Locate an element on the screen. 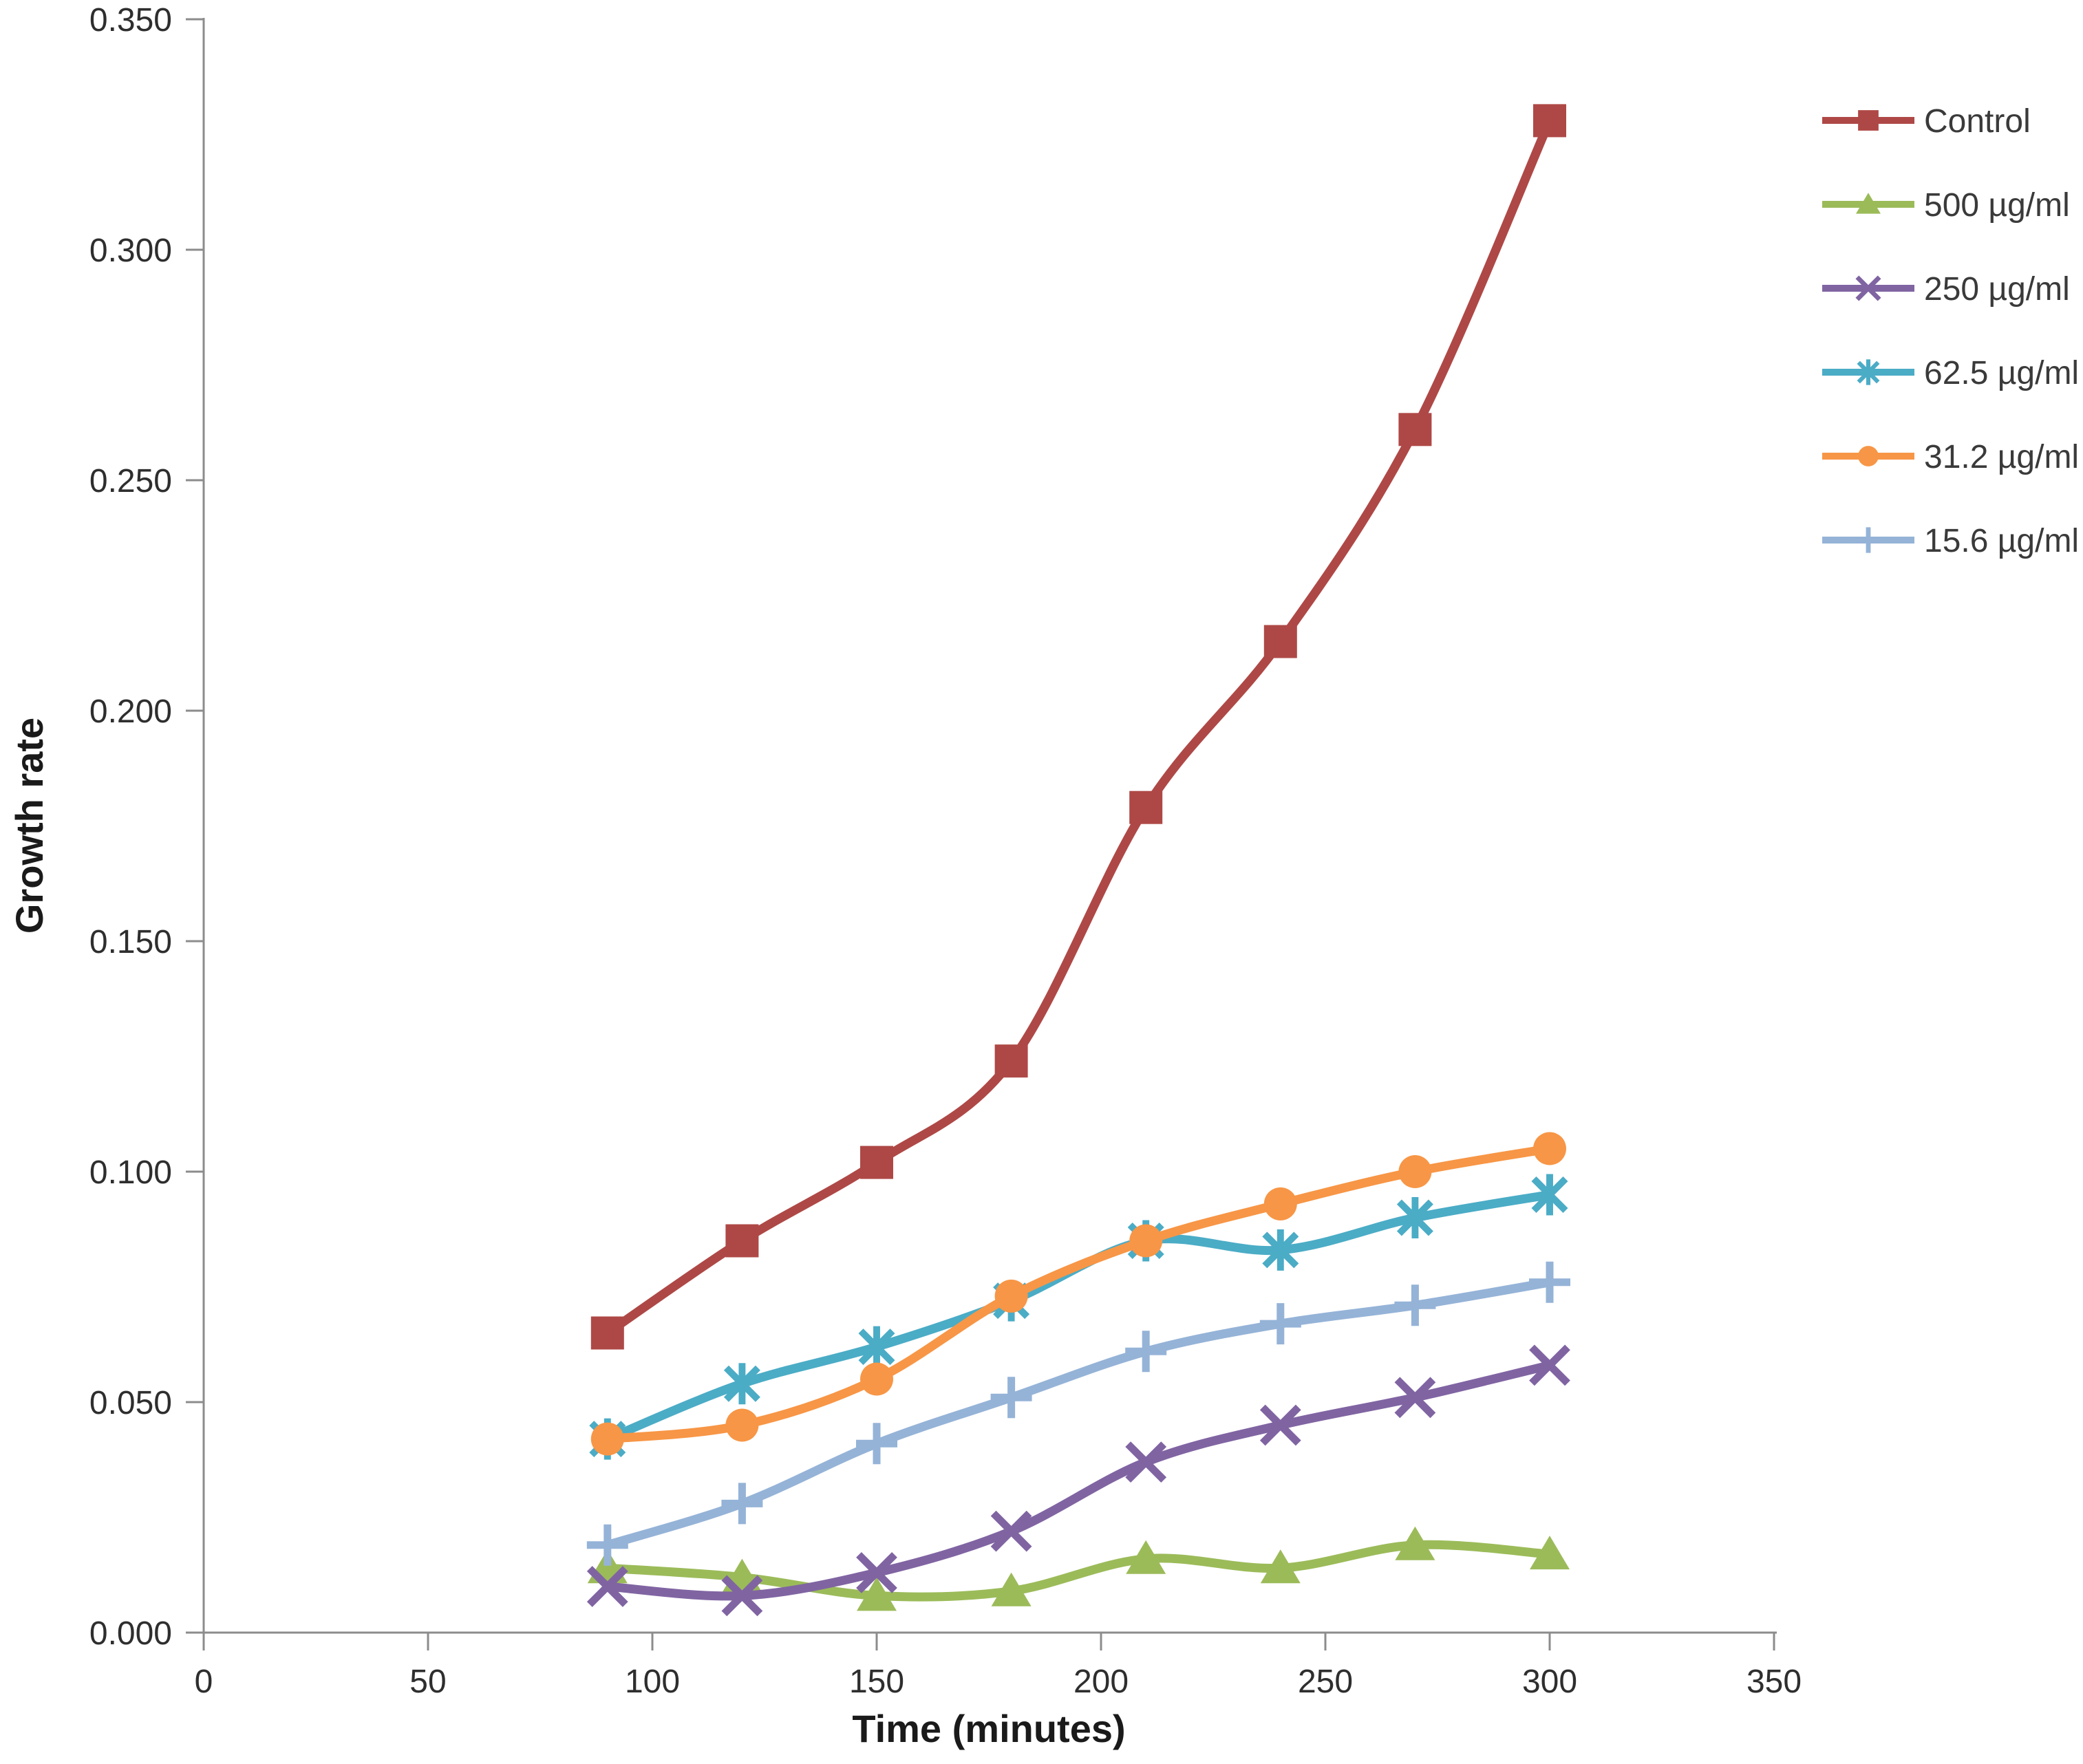  legend-item-control: Control is located at coordinates (1926, 121).